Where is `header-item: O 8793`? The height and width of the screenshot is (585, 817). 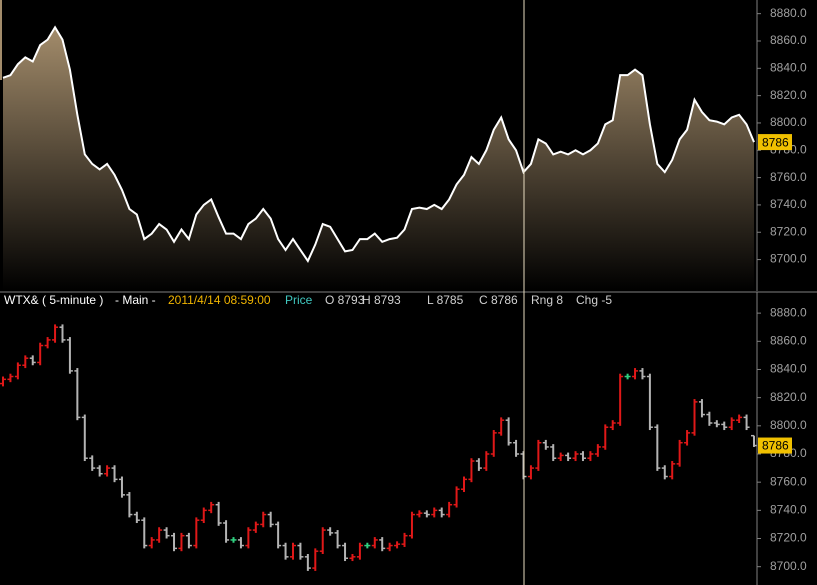
header-item: O 8793 is located at coordinates (345, 300).